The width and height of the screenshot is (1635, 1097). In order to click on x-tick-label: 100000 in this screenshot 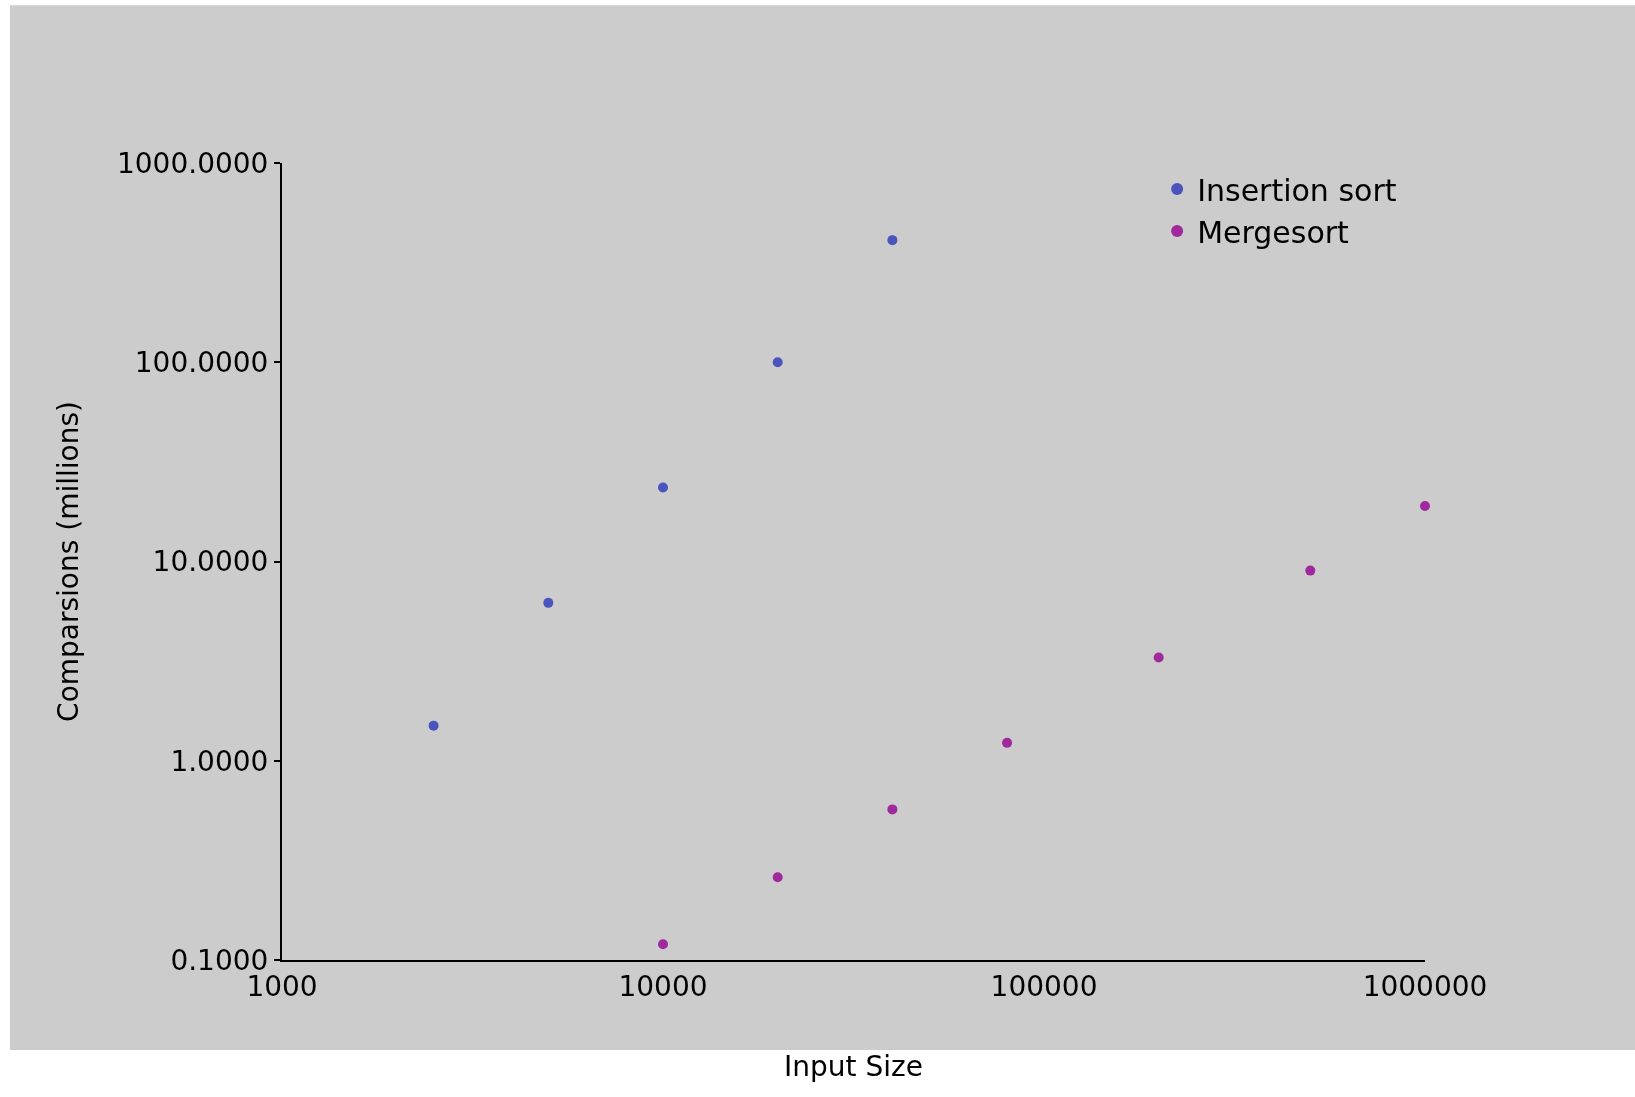, I will do `click(1044, 986)`.